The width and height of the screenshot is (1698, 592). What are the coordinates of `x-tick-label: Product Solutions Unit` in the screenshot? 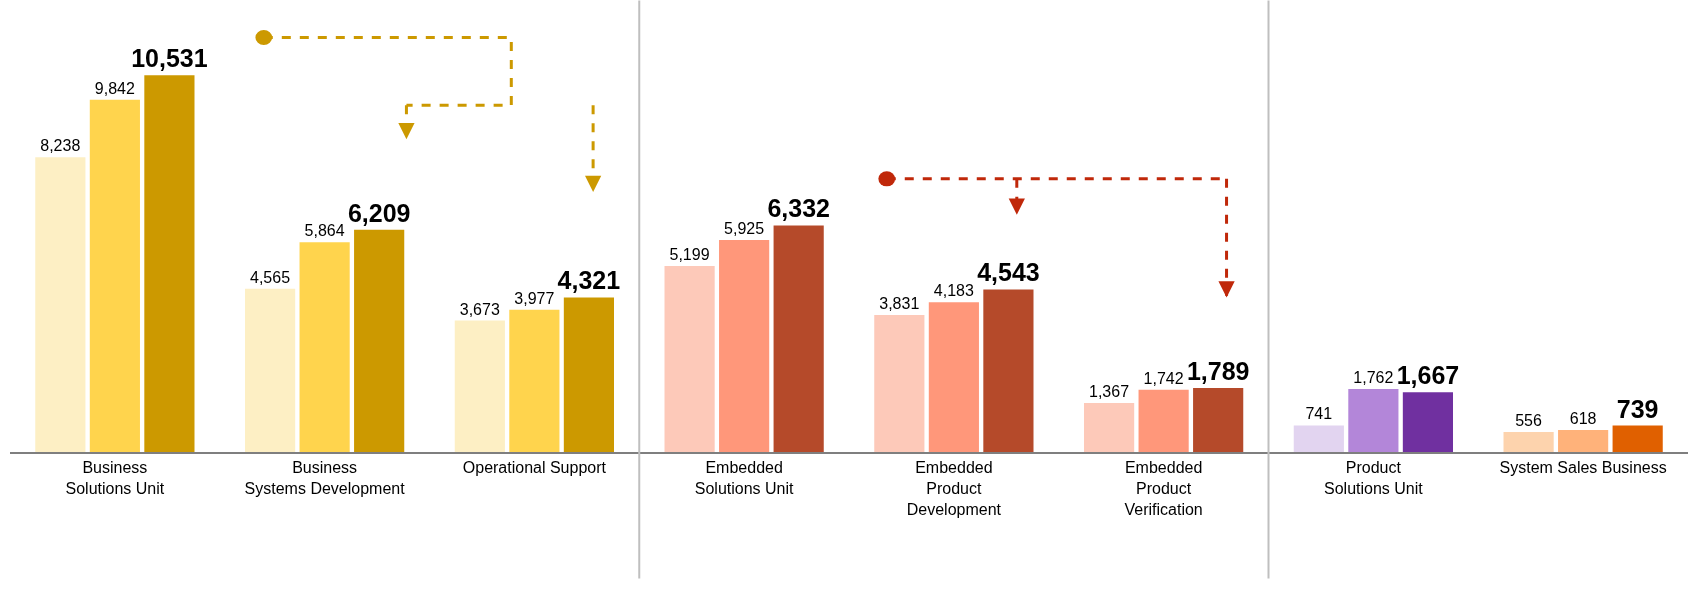 It's located at (1374, 478).